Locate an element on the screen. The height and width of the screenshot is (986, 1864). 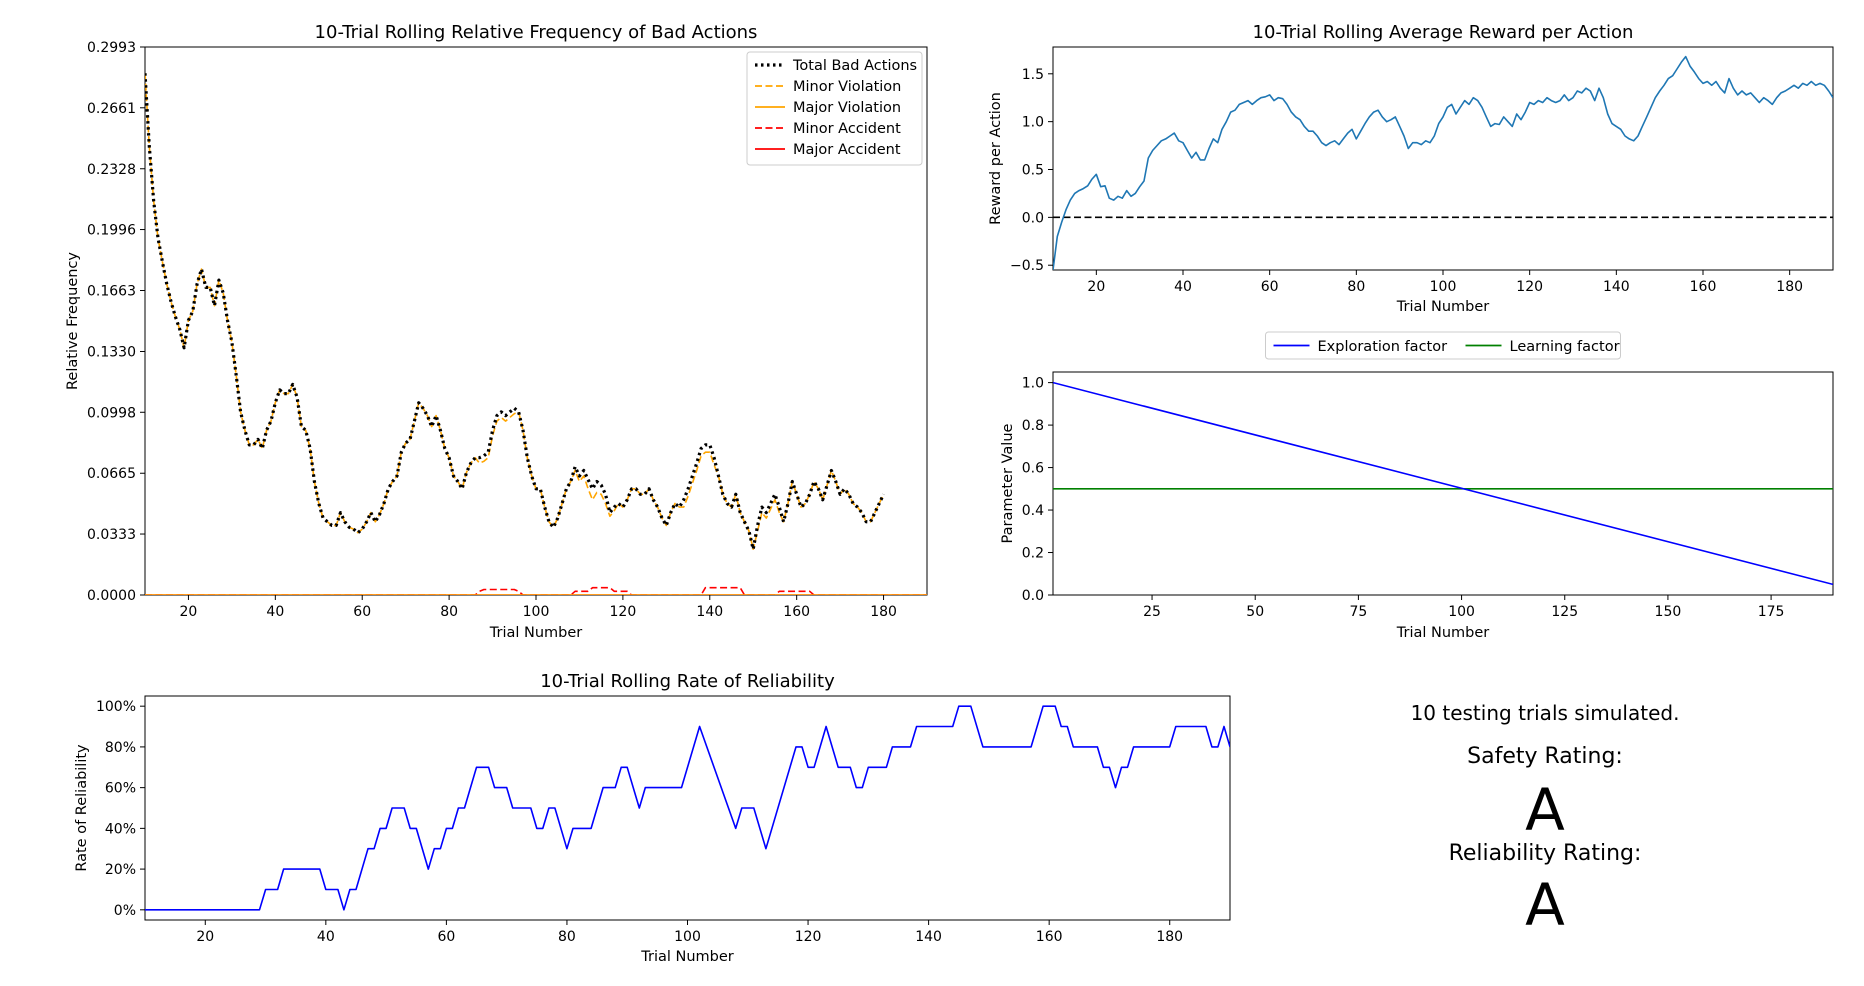
y-tick-label: 0.0665 is located at coordinates (111, 474).